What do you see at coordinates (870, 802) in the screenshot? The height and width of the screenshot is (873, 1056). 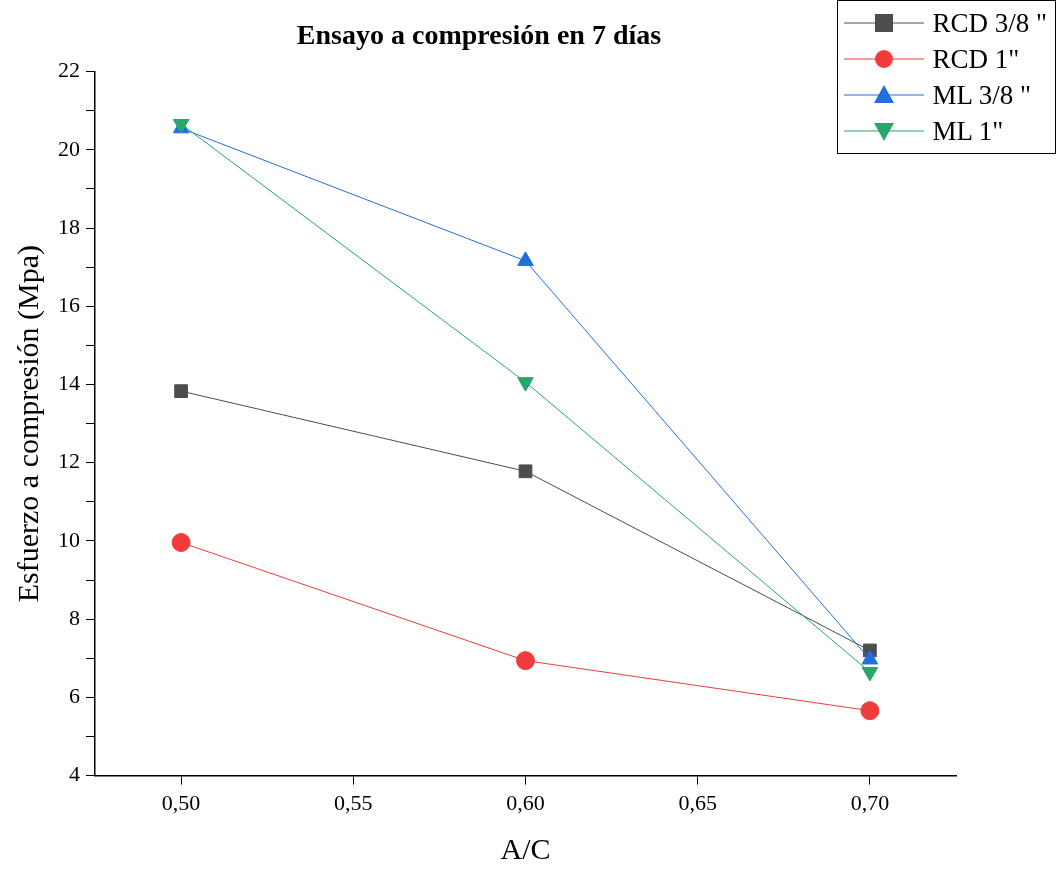 I see `x-tick-label: 0,70` at bounding box center [870, 802].